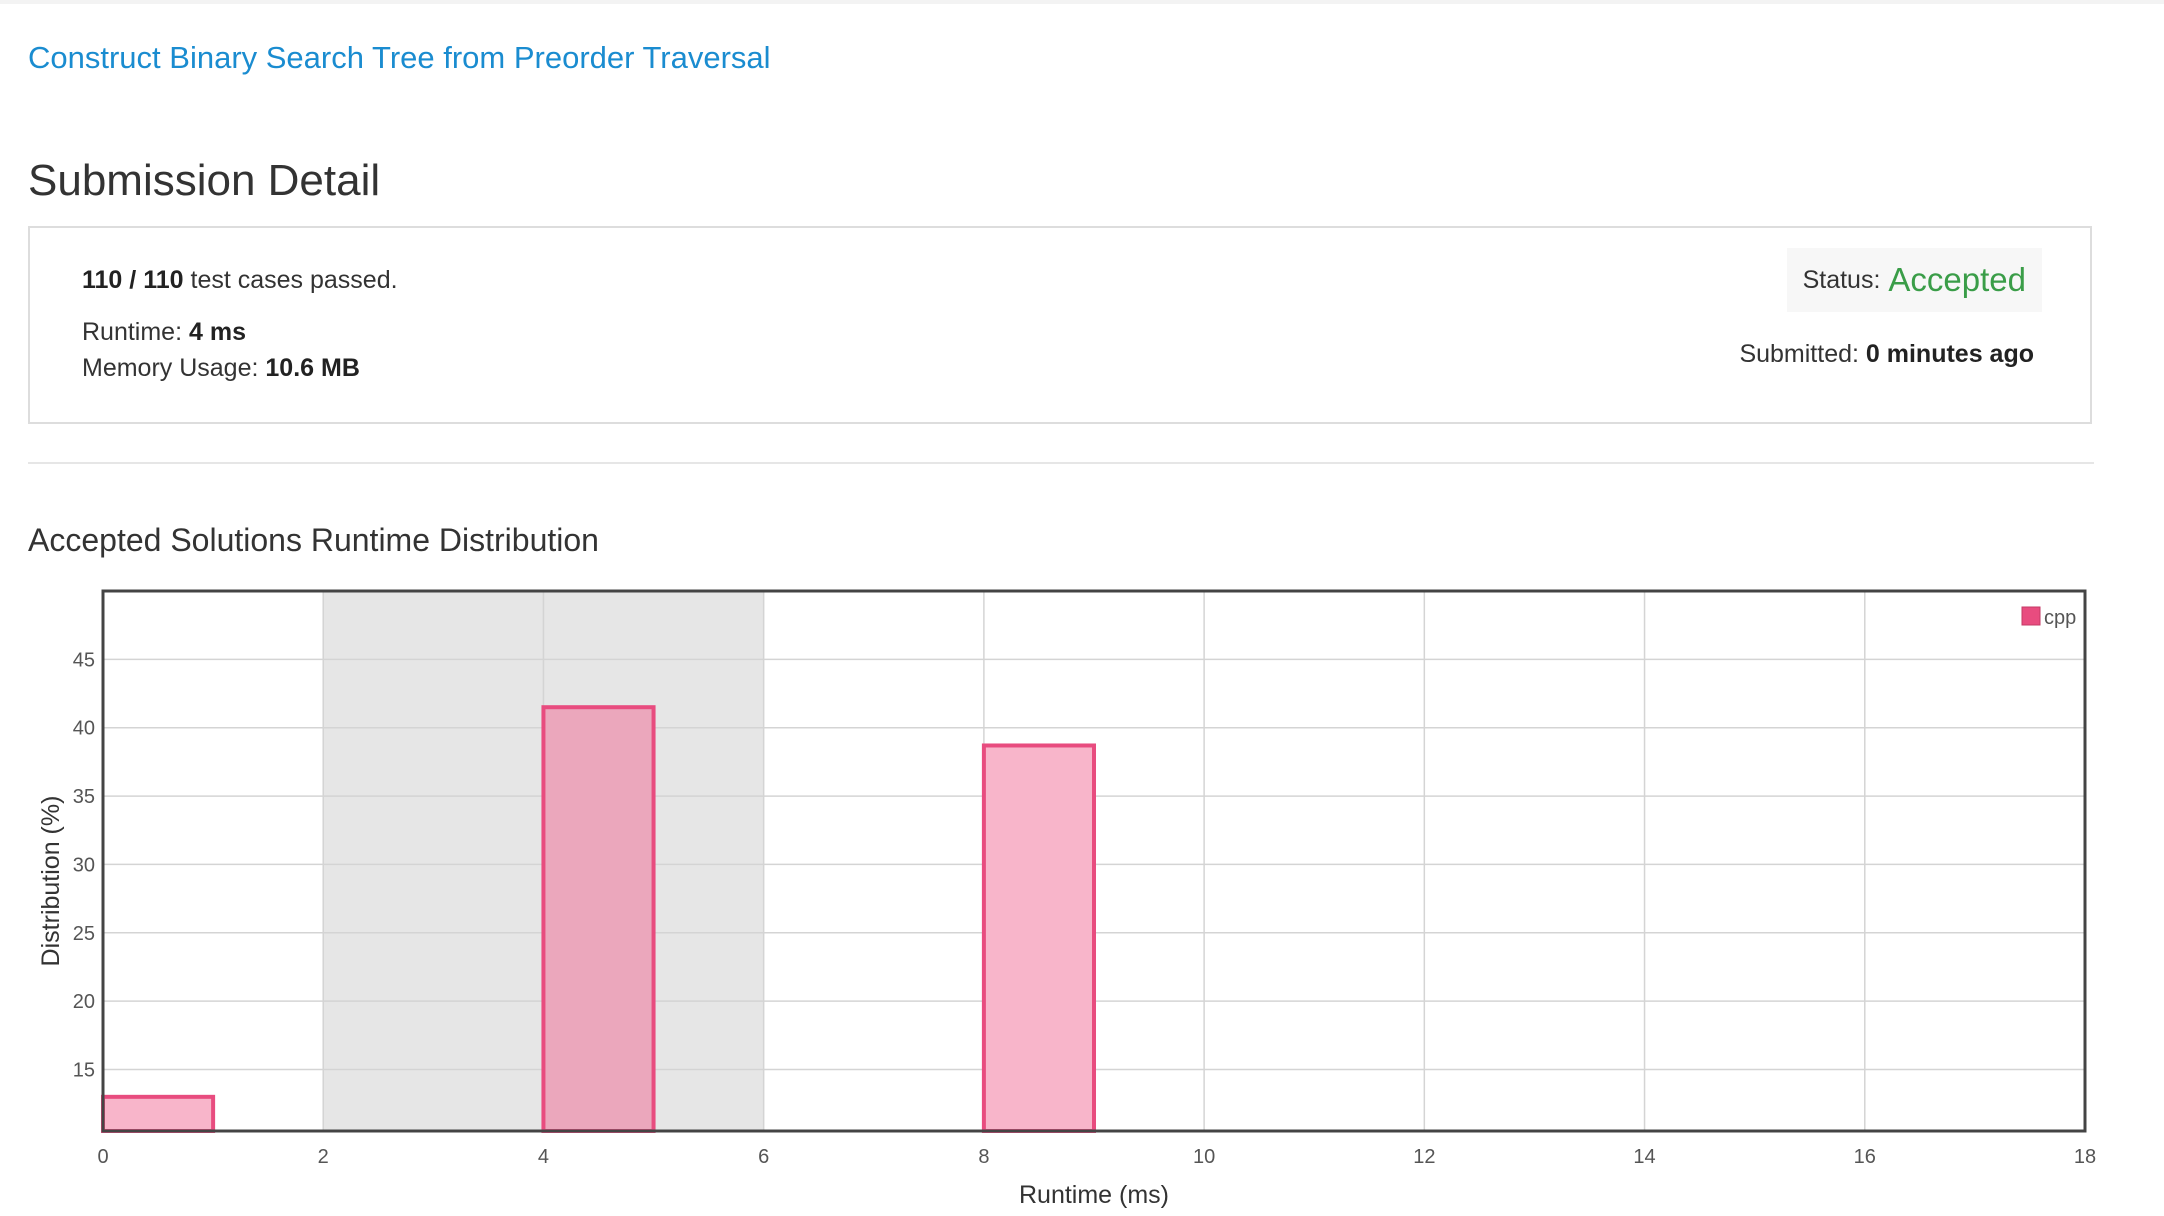 Image resolution: width=2164 pixels, height=1216 pixels. What do you see at coordinates (170, 368) in the screenshot?
I see `memory-label: Memory Usage:` at bounding box center [170, 368].